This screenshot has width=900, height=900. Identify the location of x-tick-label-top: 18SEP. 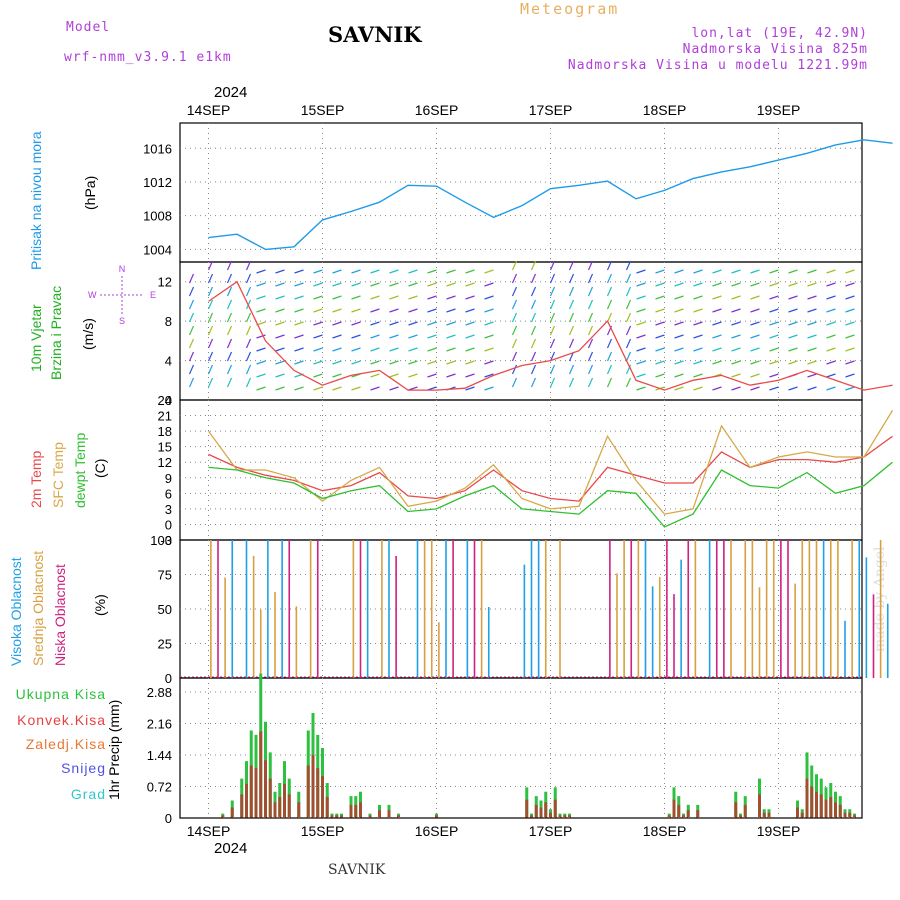
(665, 110).